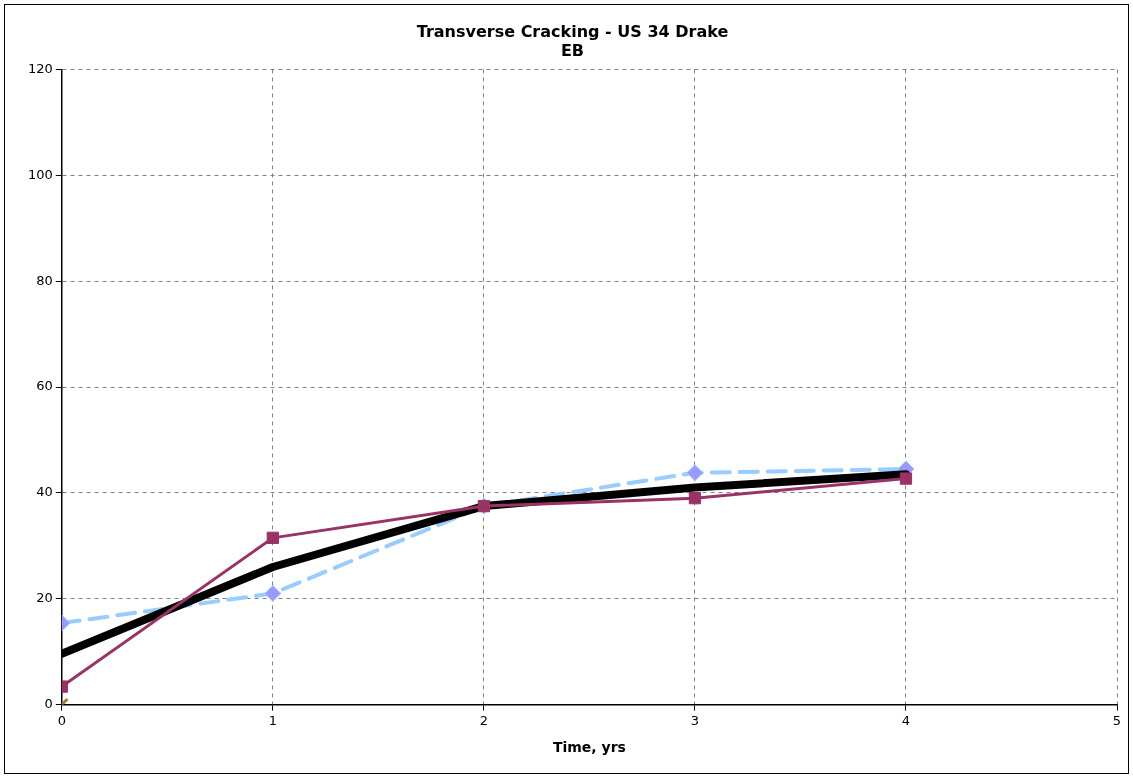 The image size is (1133, 778). I want to click on x-axis-title: Time, yrs, so click(589, 747).